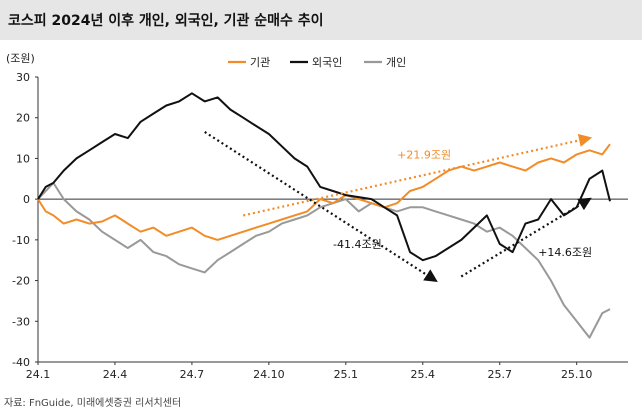  What do you see at coordinates (21, 281) in the screenshot?
I see `y-tick-label: -20` at bounding box center [21, 281].